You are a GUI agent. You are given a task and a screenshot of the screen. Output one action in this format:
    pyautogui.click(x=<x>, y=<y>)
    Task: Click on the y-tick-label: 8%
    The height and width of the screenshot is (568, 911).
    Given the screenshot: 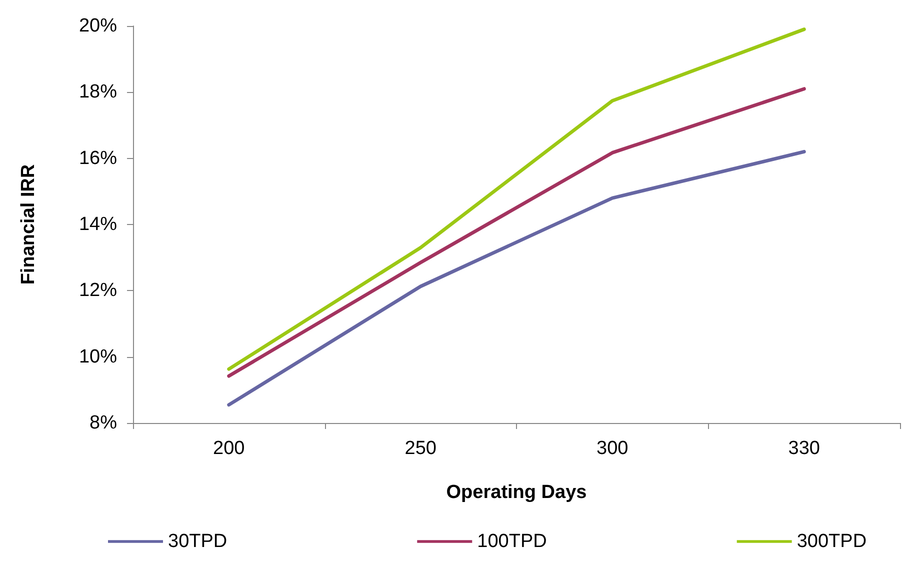 What is the action you would take?
    pyautogui.click(x=104, y=423)
    